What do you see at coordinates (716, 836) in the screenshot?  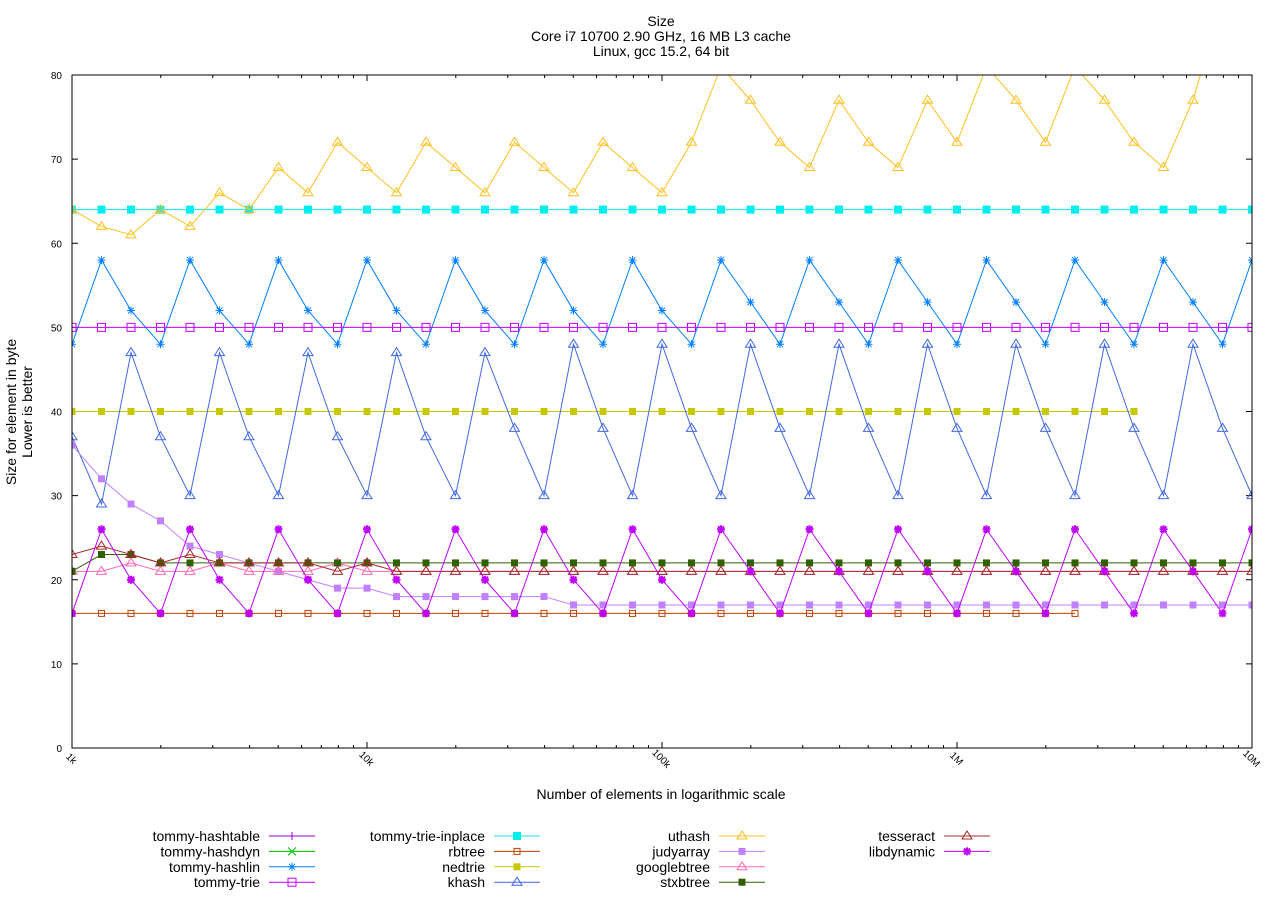 I see `legend-entry-uthash: uthash` at bounding box center [716, 836].